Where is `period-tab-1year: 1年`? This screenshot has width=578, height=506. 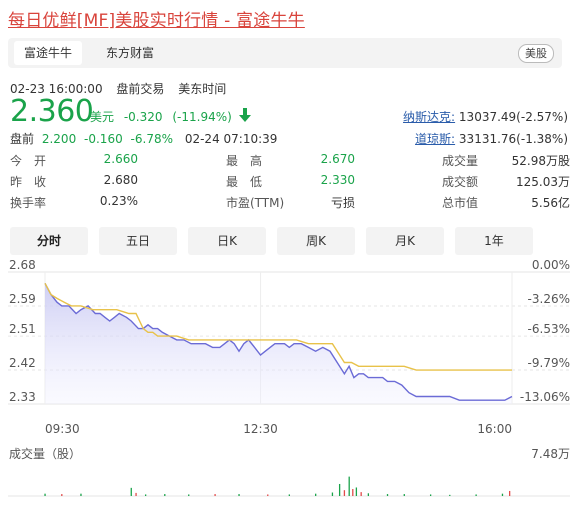
period-tab-1year: 1年 is located at coordinates (494, 241).